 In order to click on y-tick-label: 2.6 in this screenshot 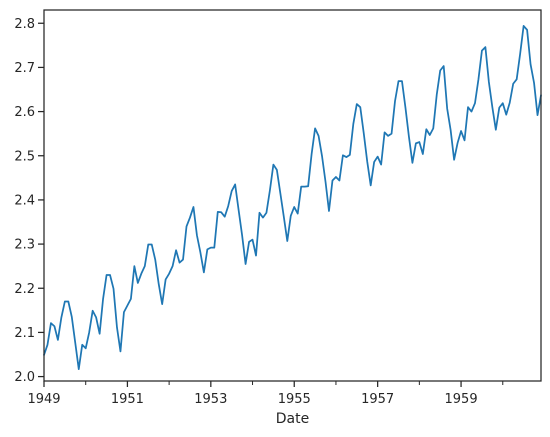, I will do `click(24, 112)`.